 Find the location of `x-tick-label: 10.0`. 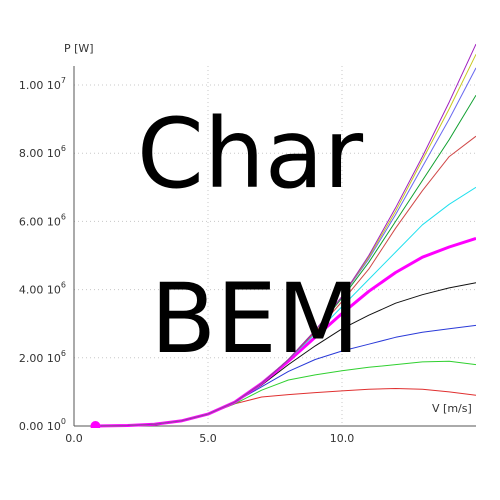

x-tick-label: 10.0 is located at coordinates (342, 438).